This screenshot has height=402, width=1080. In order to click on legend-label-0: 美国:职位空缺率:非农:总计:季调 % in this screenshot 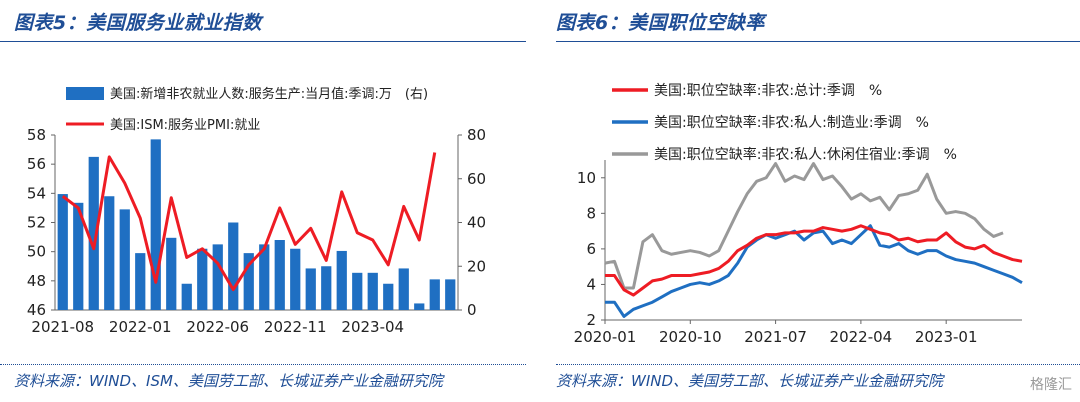, I will do `click(768, 90)`.